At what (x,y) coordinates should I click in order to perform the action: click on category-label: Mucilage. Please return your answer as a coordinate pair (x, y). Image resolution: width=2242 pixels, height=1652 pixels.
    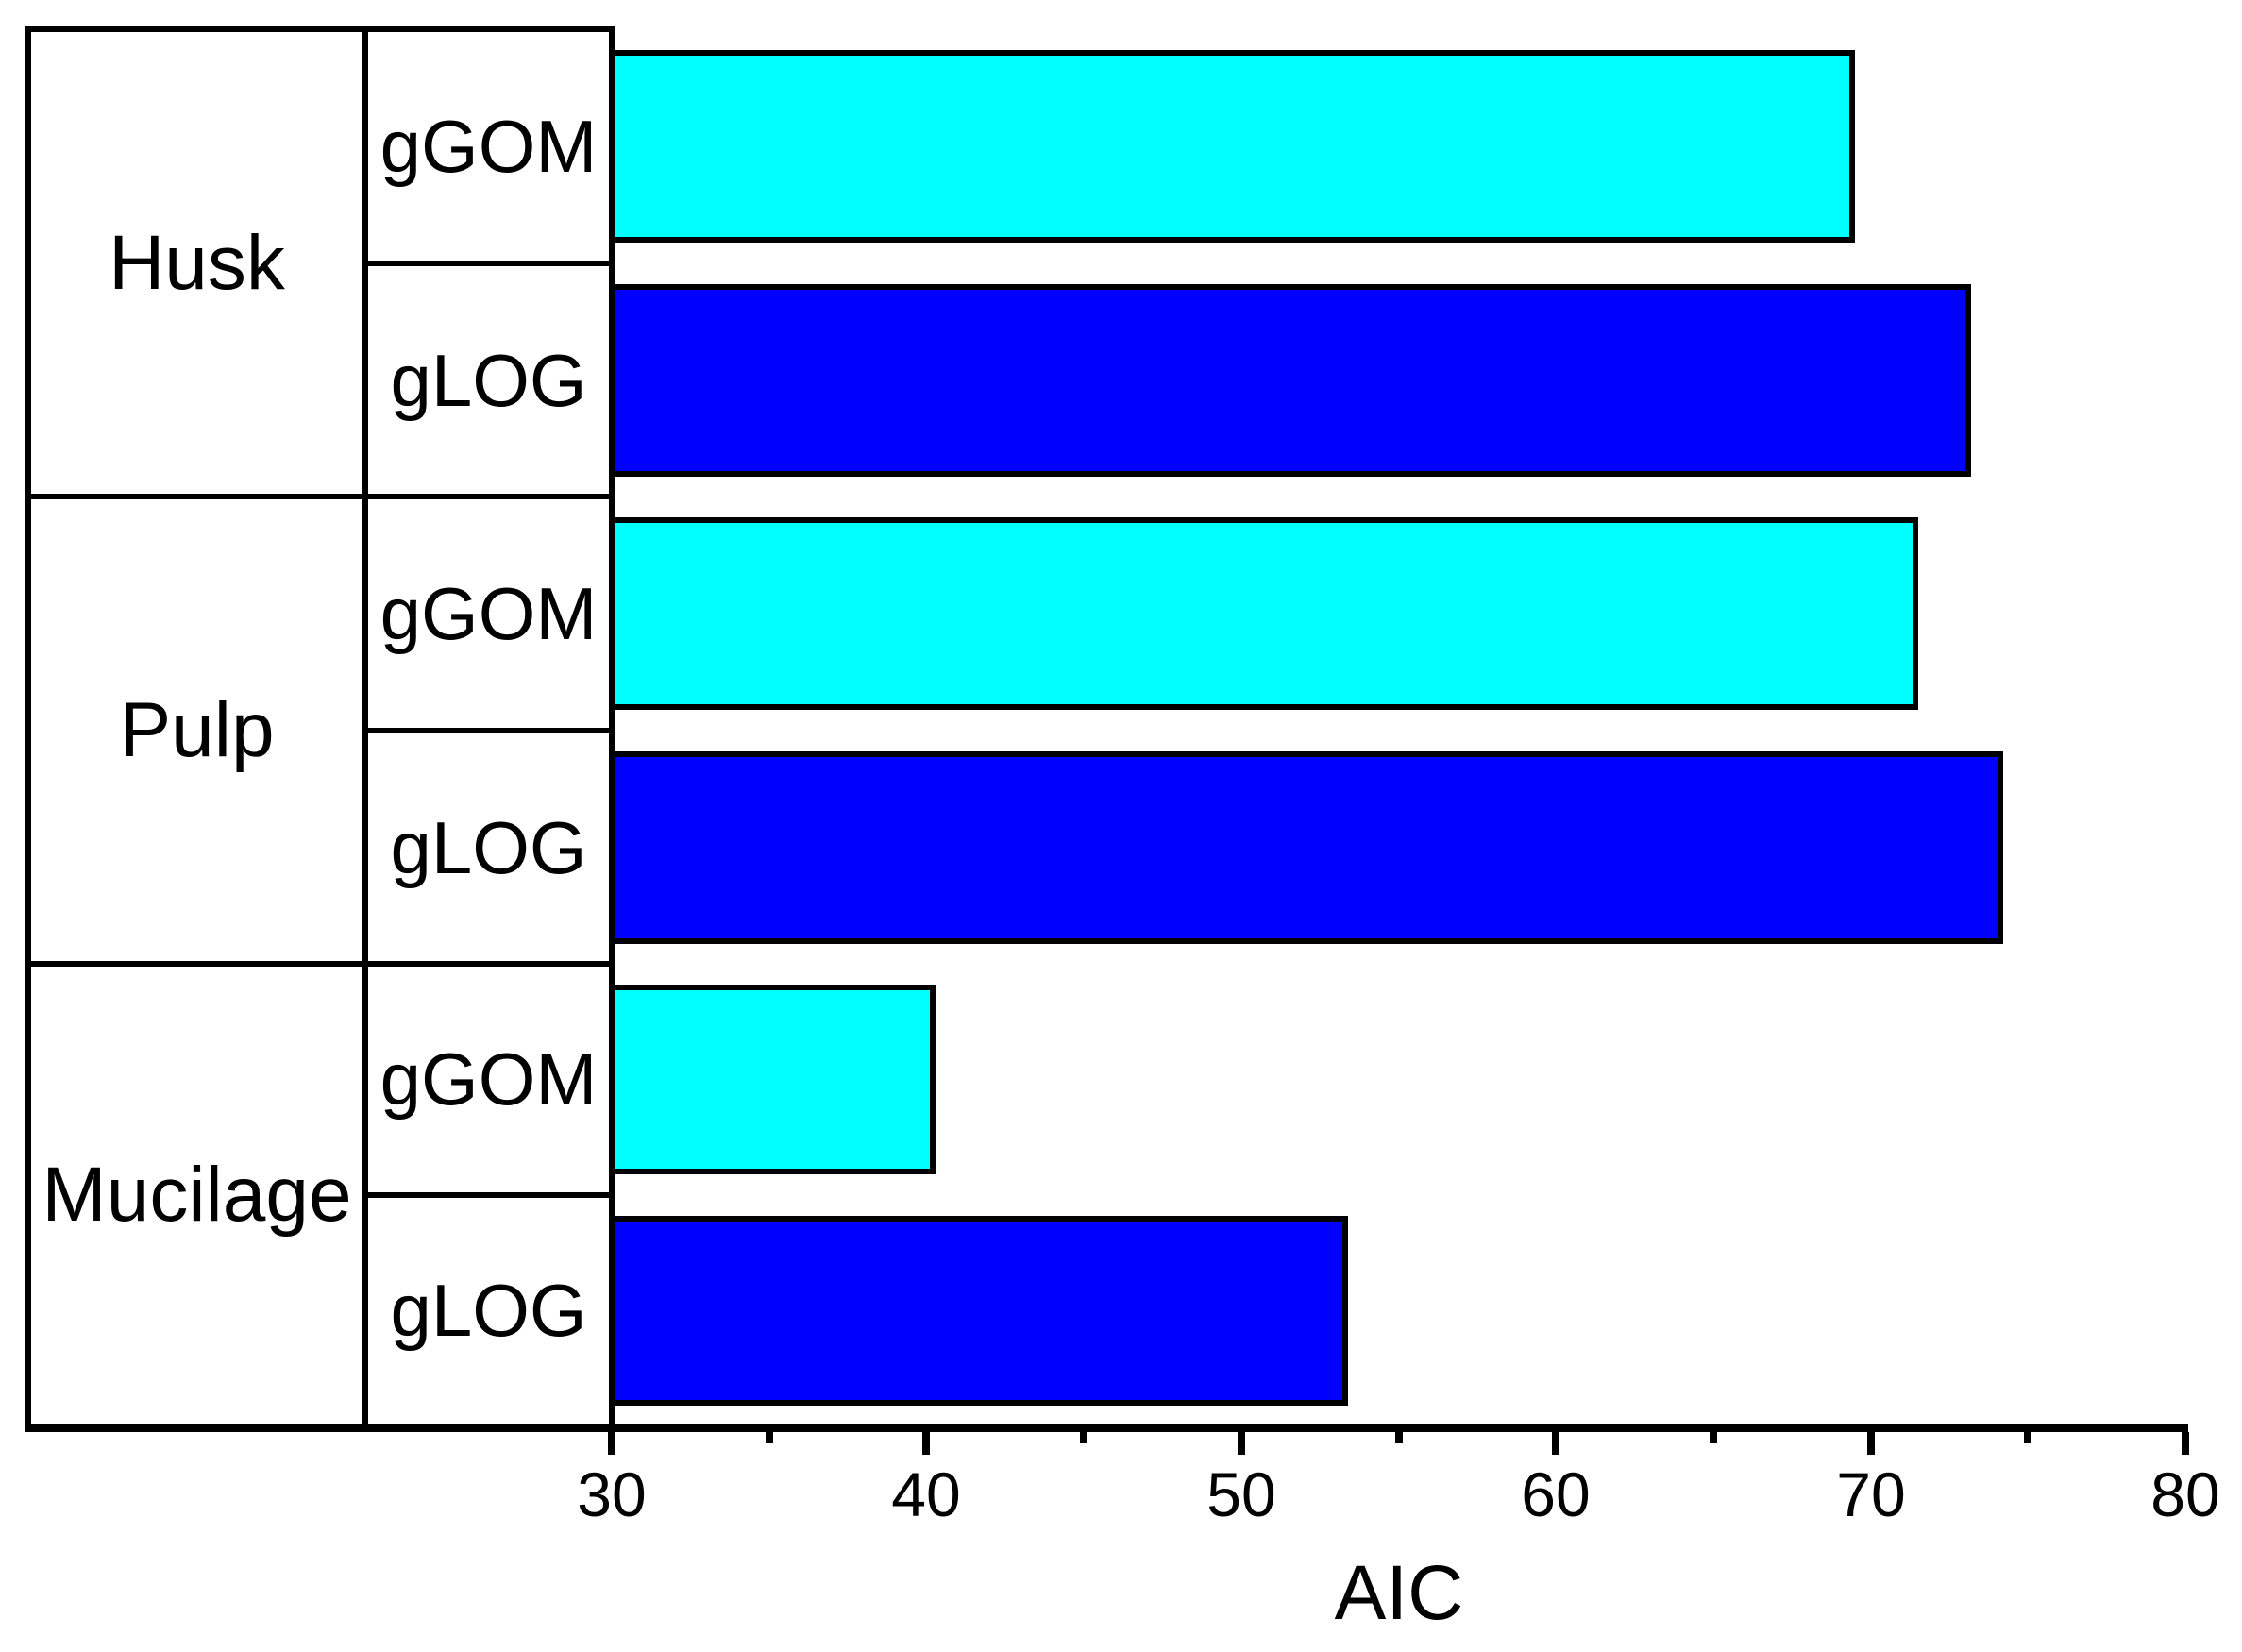
    Looking at the image, I should click on (197, 1194).